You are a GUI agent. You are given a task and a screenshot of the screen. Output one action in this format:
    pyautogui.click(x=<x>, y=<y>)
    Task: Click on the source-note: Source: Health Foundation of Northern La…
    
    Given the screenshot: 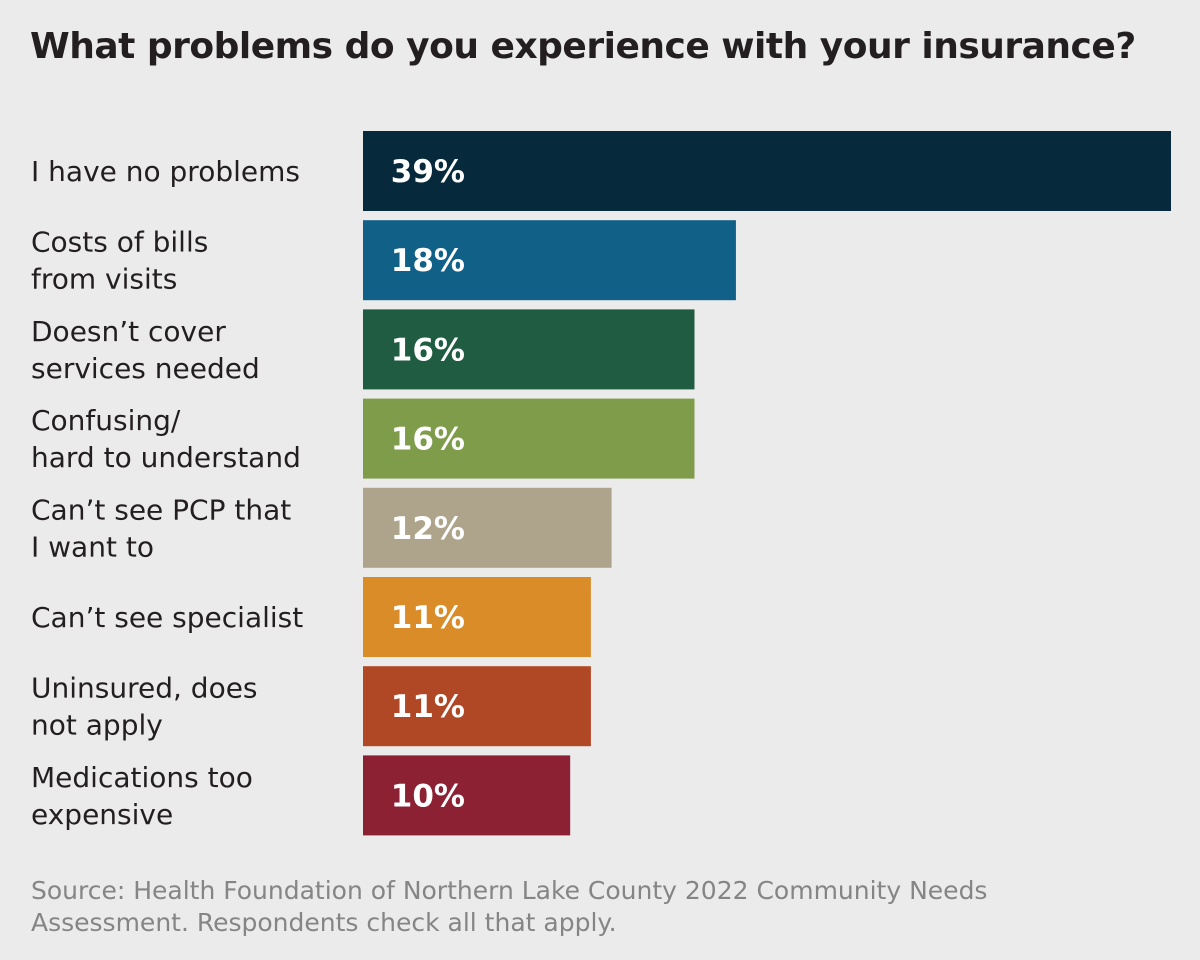 What is the action you would take?
    pyautogui.click(x=509, y=906)
    